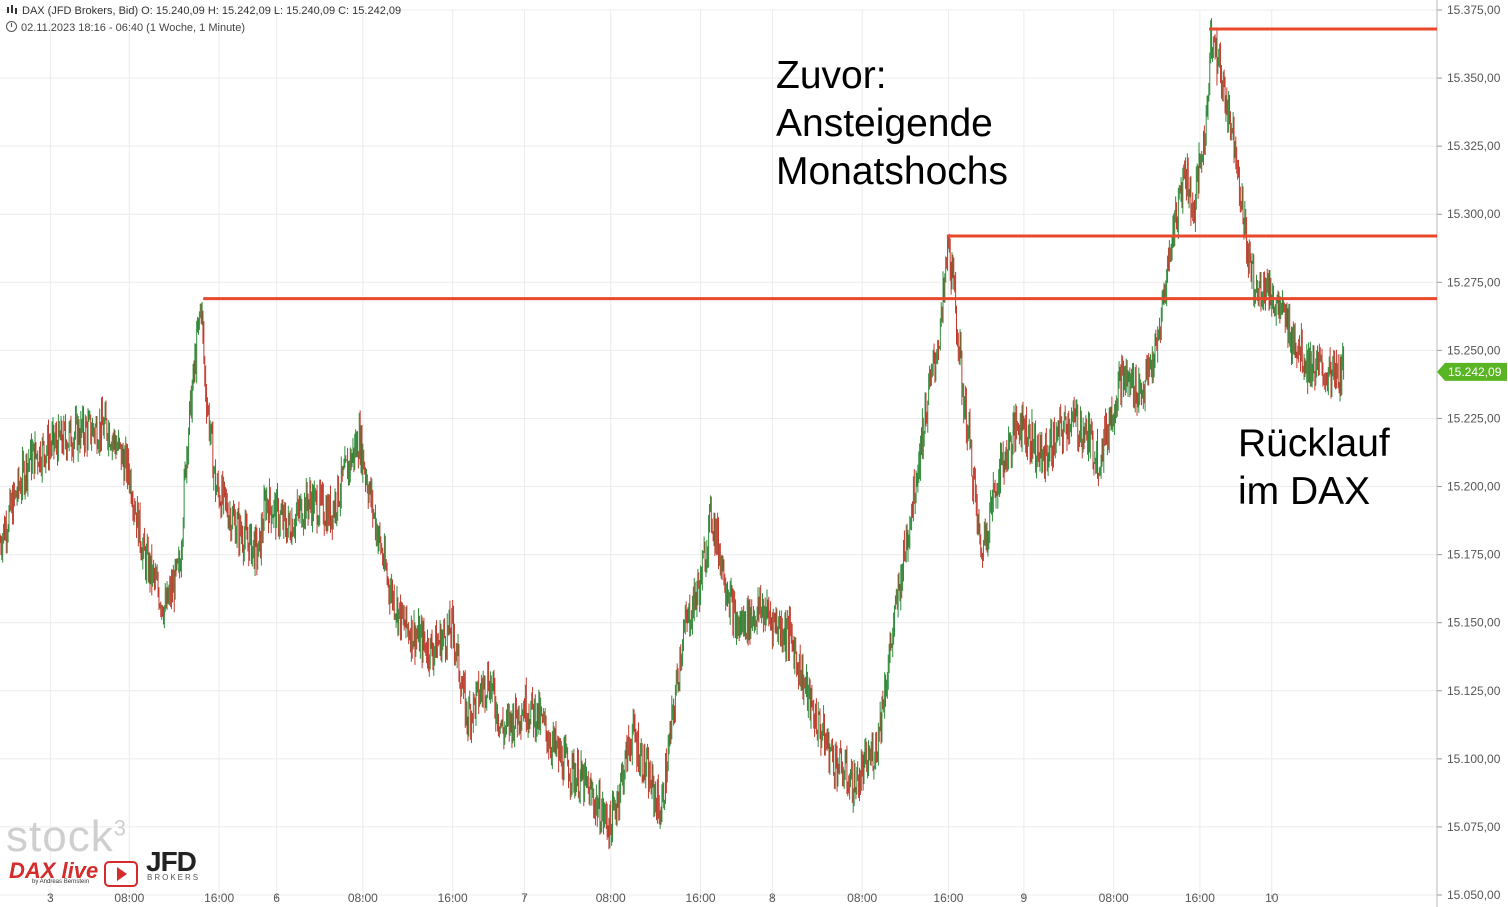 The image size is (1508, 907). Describe the element at coordinates (1024, 898) in the screenshot. I see `x-tick-label: 9` at that location.